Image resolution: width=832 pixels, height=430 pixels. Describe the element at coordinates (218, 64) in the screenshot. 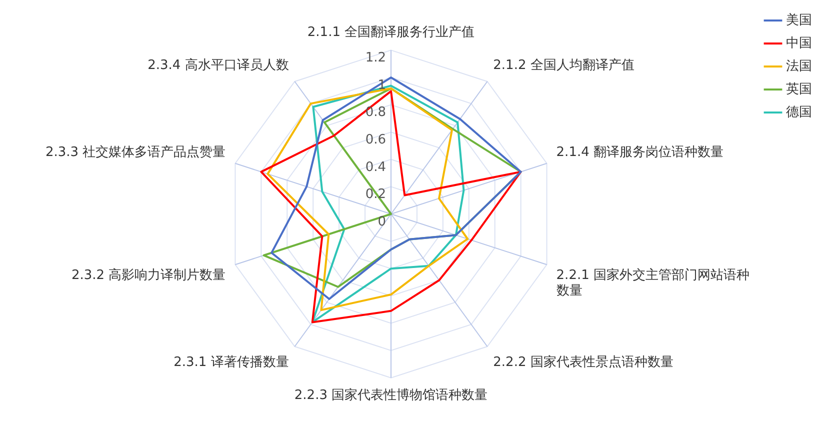

I see `spoke-label: 2.3.4 高水平口译员人数` at that location.